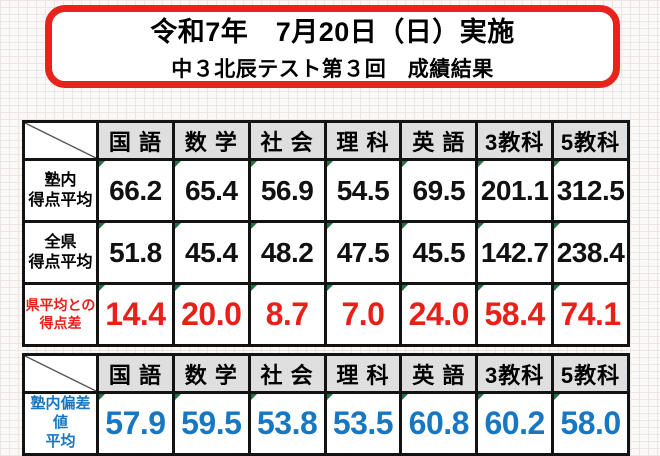  What do you see at coordinates (363, 252) in the screenshot?
I see `score-cell: 47.5` at bounding box center [363, 252].